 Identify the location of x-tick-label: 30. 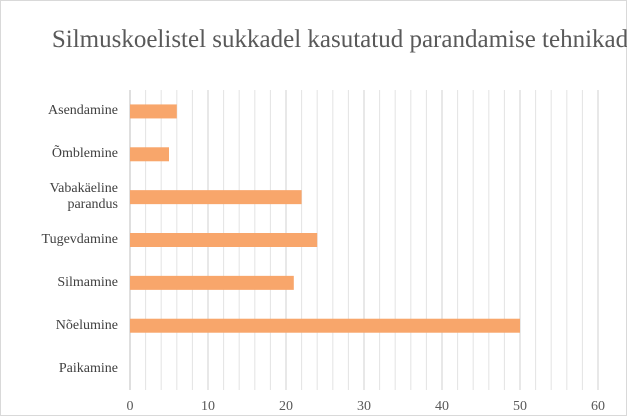
(364, 406).